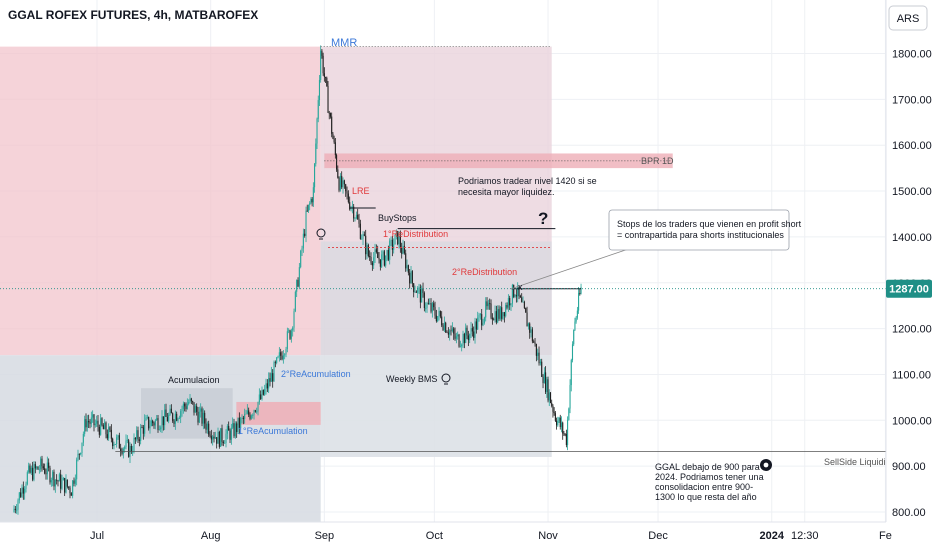 The width and height of the screenshot is (932, 550). What do you see at coordinates (543, 218) in the screenshot?
I see `label-question: ?` at bounding box center [543, 218].